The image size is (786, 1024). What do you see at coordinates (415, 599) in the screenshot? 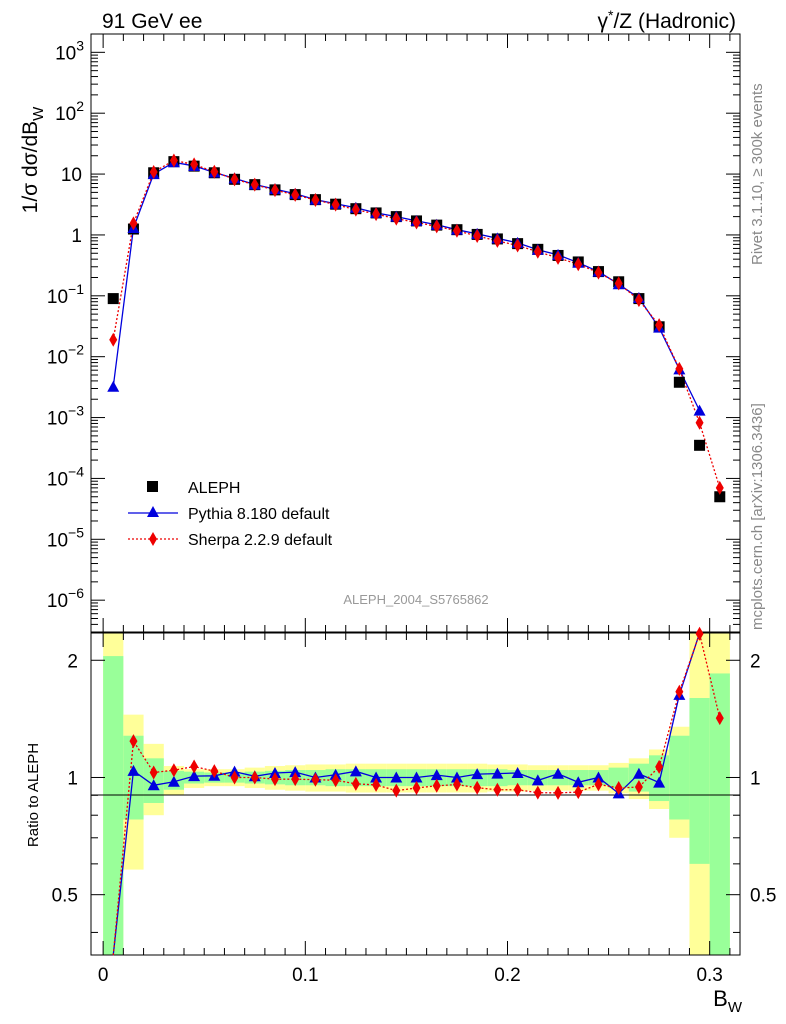
I see `analysis-id-label: ALEPH_2004_S5765862` at bounding box center [415, 599].